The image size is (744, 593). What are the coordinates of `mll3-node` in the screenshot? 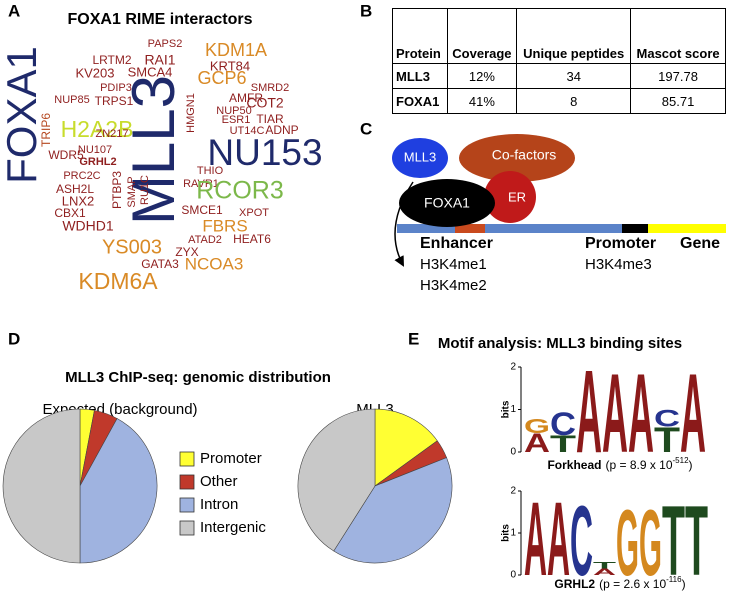 It's located at (420, 158).